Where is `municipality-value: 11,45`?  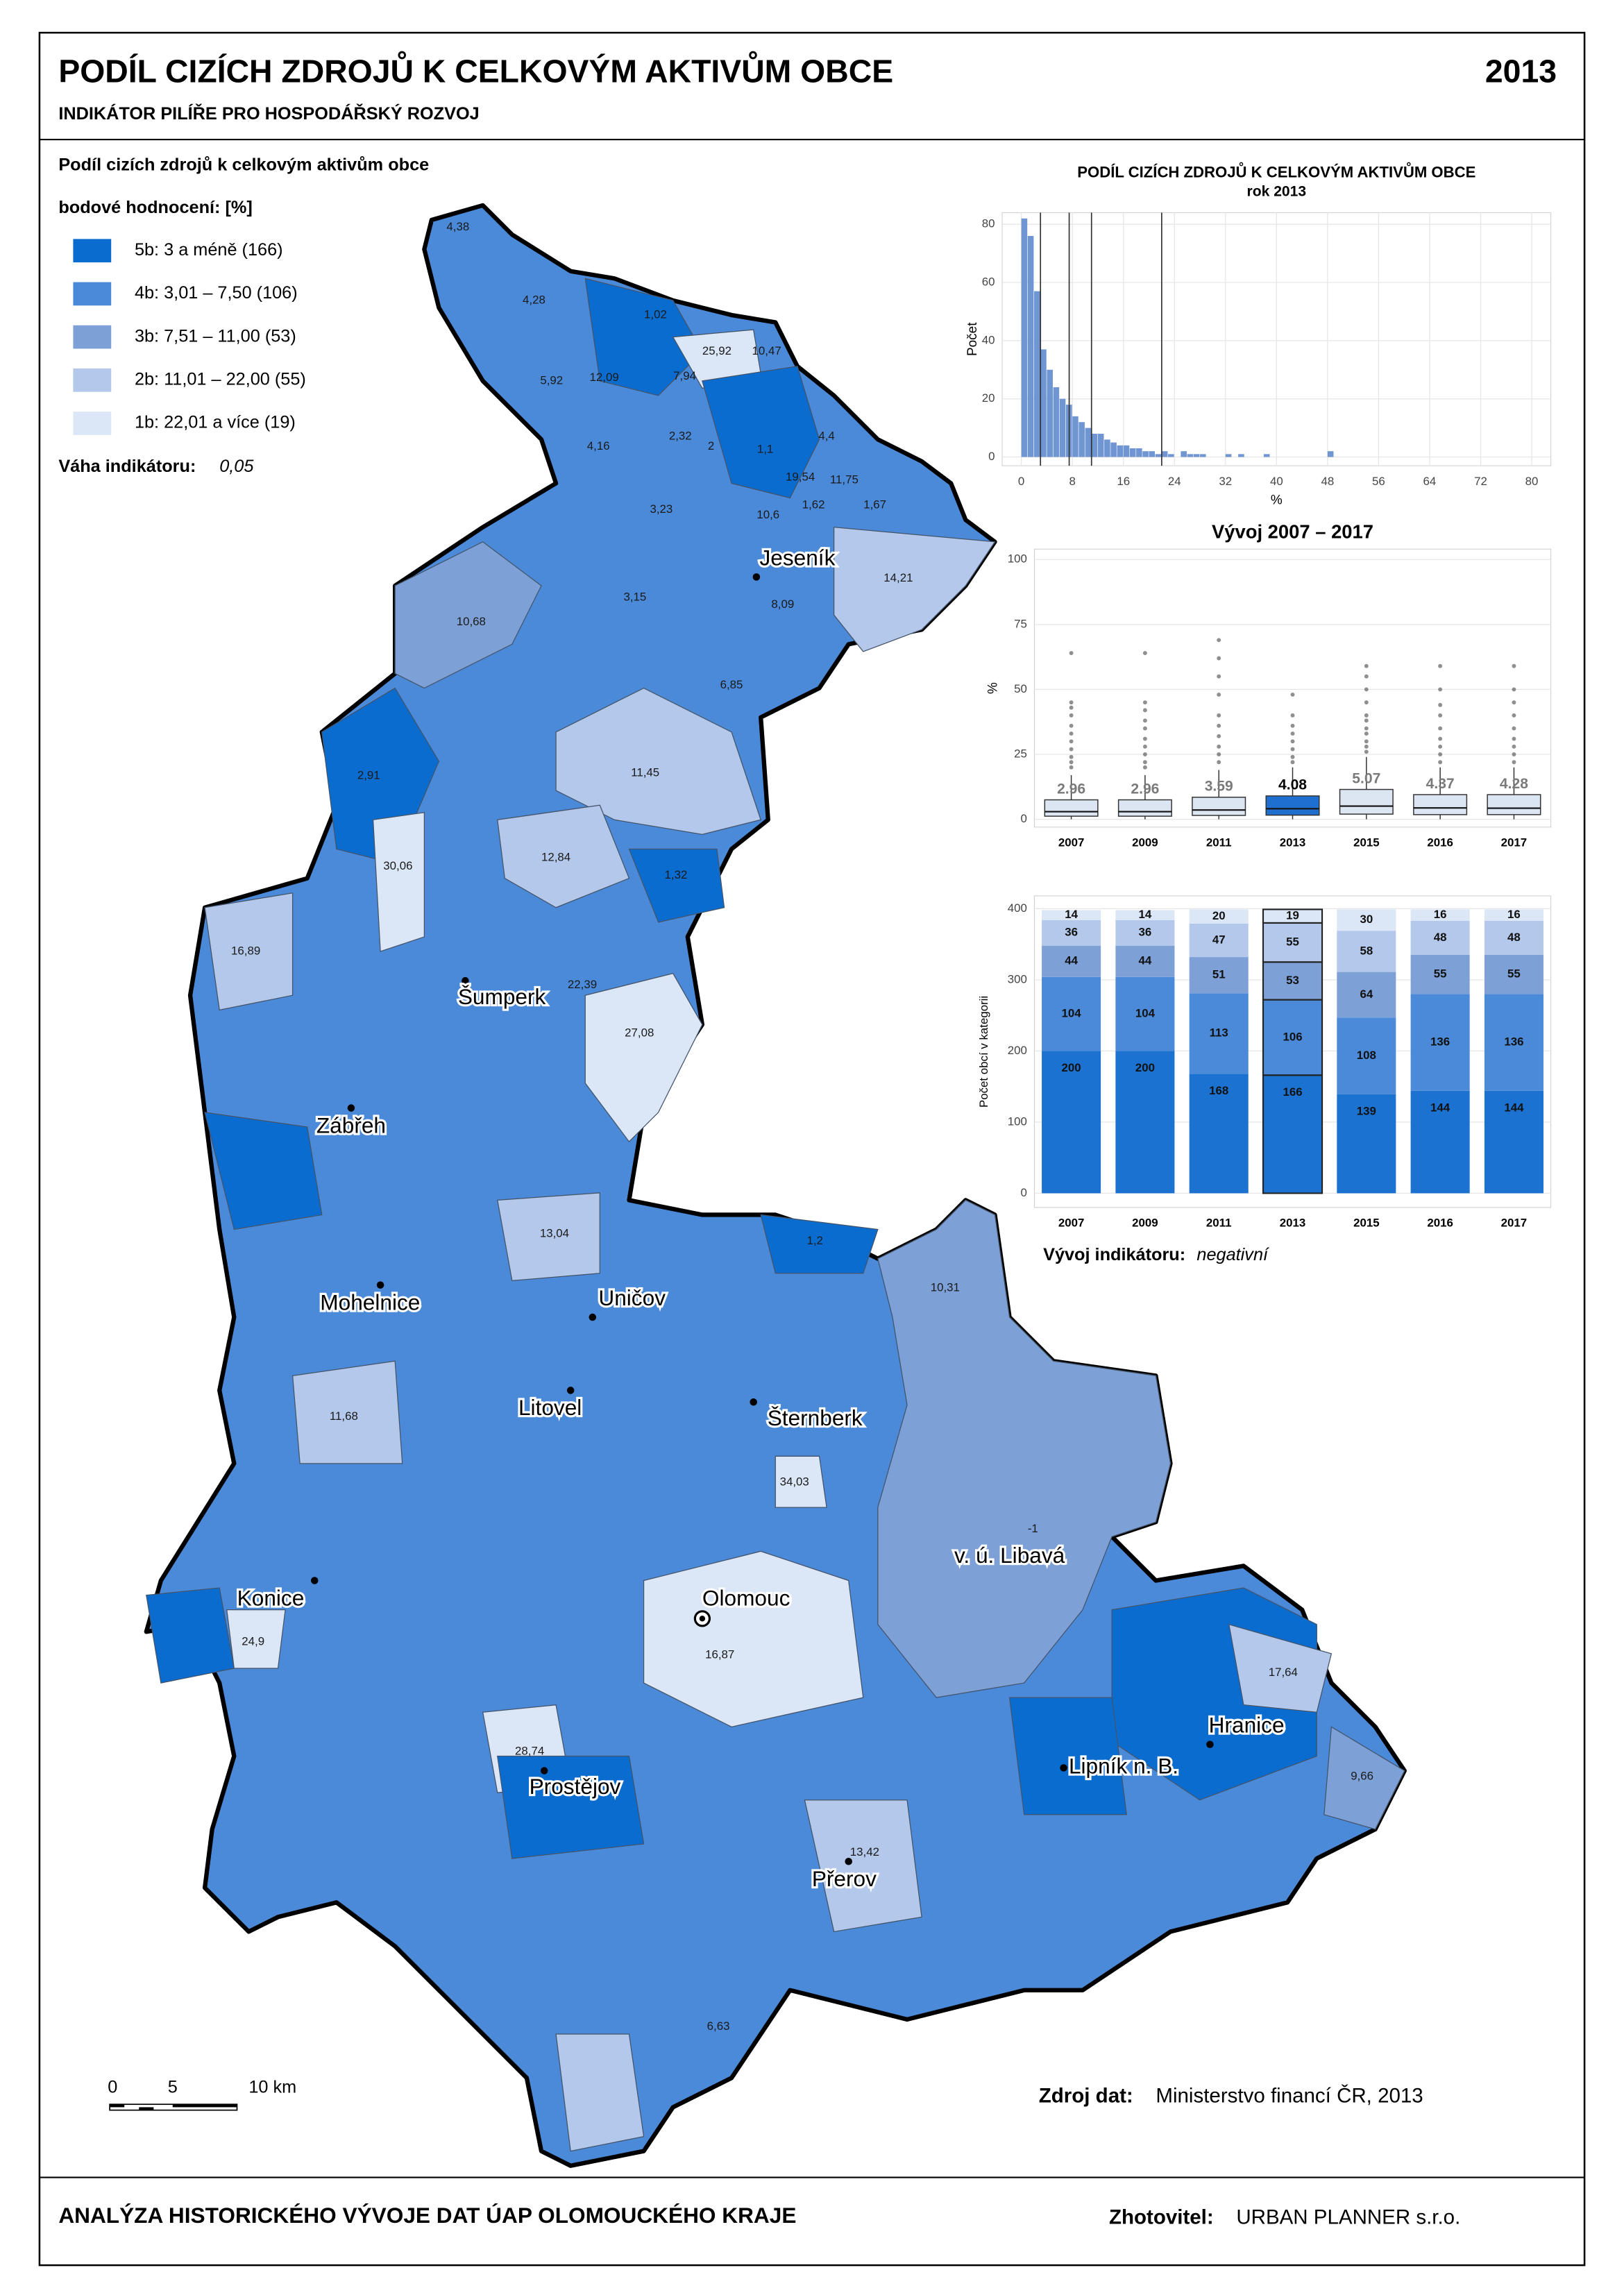
municipality-value: 11,45 is located at coordinates (645, 772).